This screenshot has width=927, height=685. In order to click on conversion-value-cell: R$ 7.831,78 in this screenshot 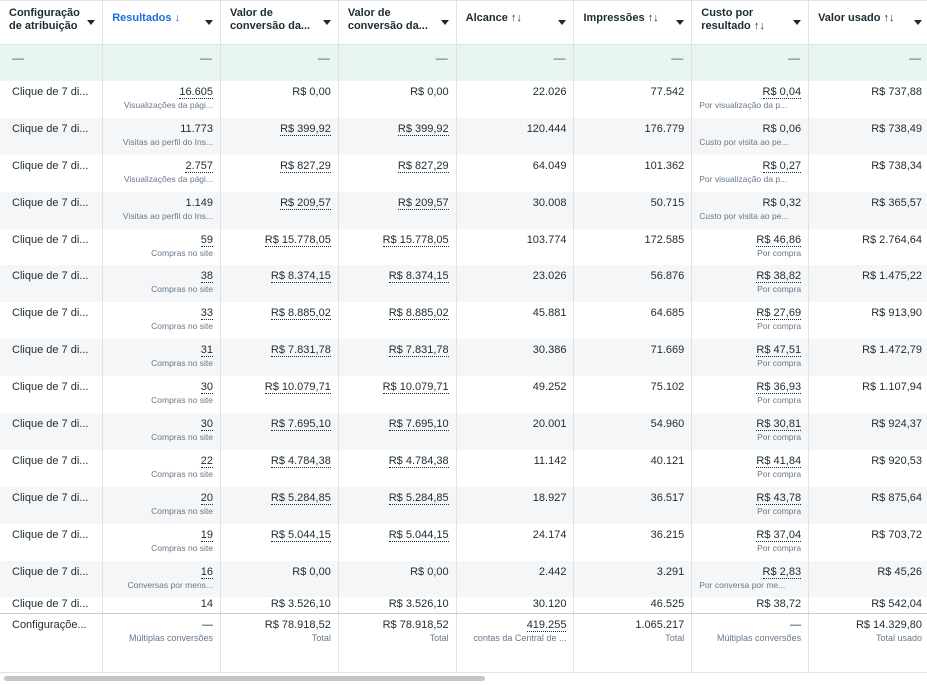, I will do `click(279, 358)`.